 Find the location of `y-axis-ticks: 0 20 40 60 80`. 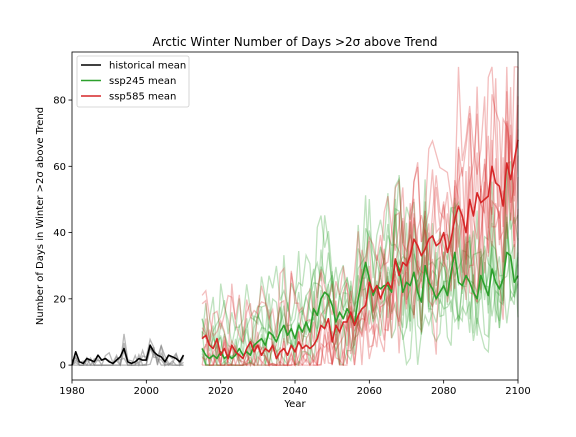

y-axis-ticks: 0 20 40 60 80 is located at coordinates (62, 234).